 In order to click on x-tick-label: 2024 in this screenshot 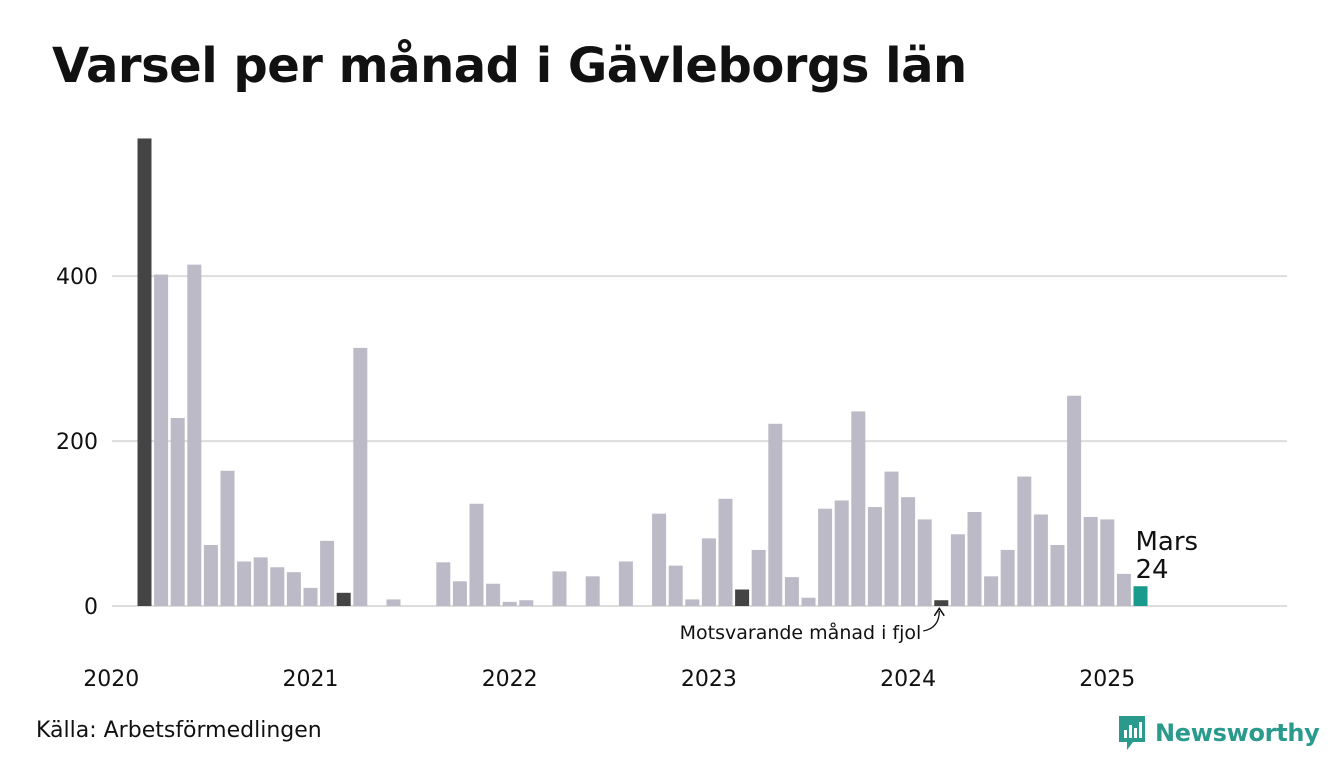, I will do `click(908, 679)`.